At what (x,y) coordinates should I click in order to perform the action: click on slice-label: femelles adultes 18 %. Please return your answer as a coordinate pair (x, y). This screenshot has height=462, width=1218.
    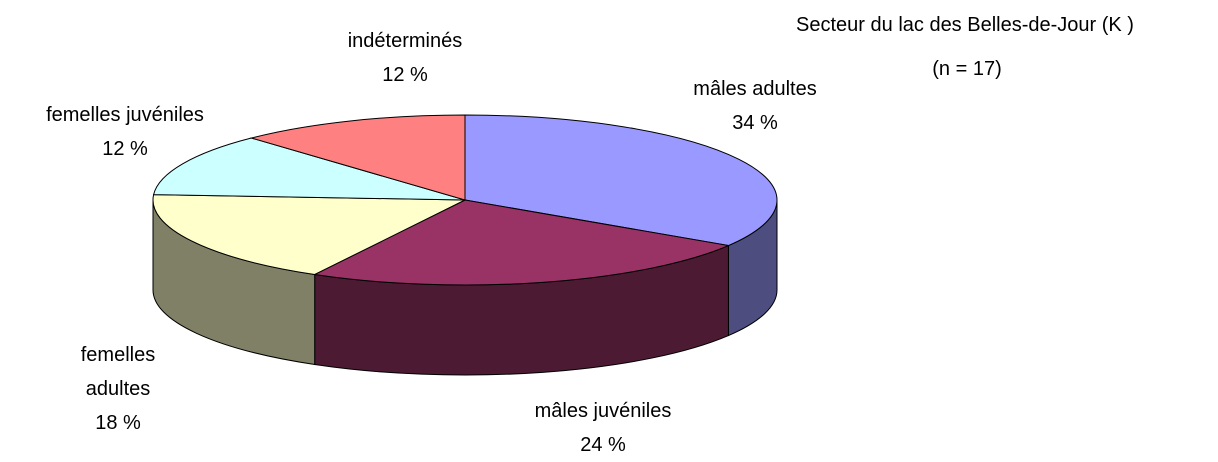
    Looking at the image, I should click on (118, 389).